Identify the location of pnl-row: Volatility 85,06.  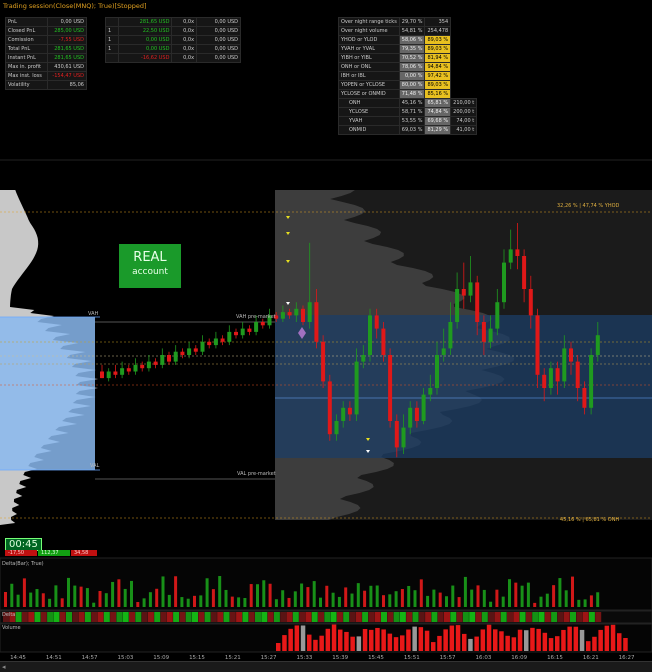
(46, 85).